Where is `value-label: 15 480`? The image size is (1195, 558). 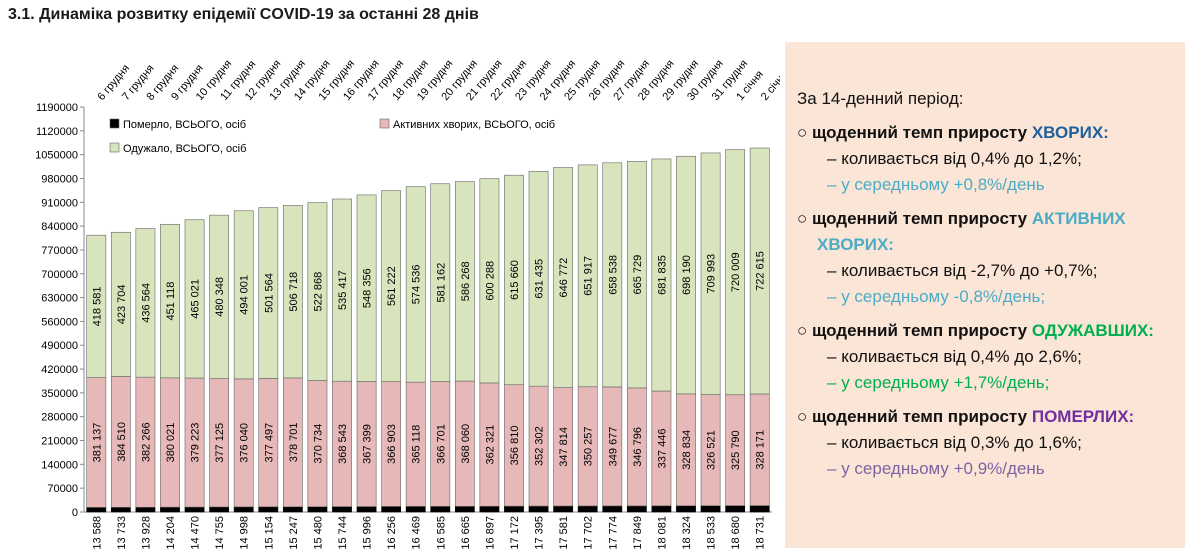 value-label: 15 480 is located at coordinates (318, 533).